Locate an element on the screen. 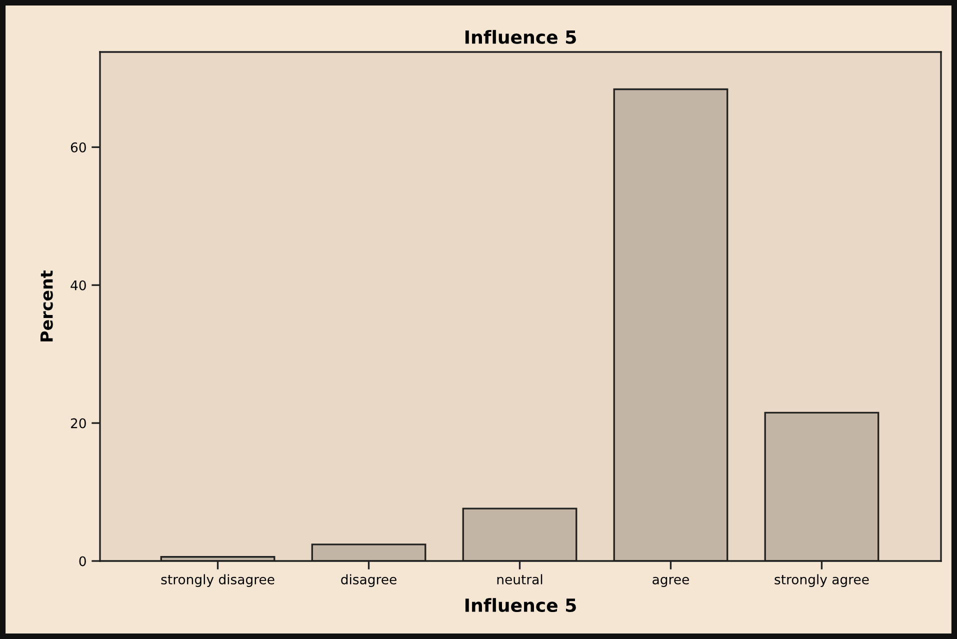 Image resolution: width=957 pixels, height=639 pixels. y-tick-label: 60 is located at coordinates (78, 147).